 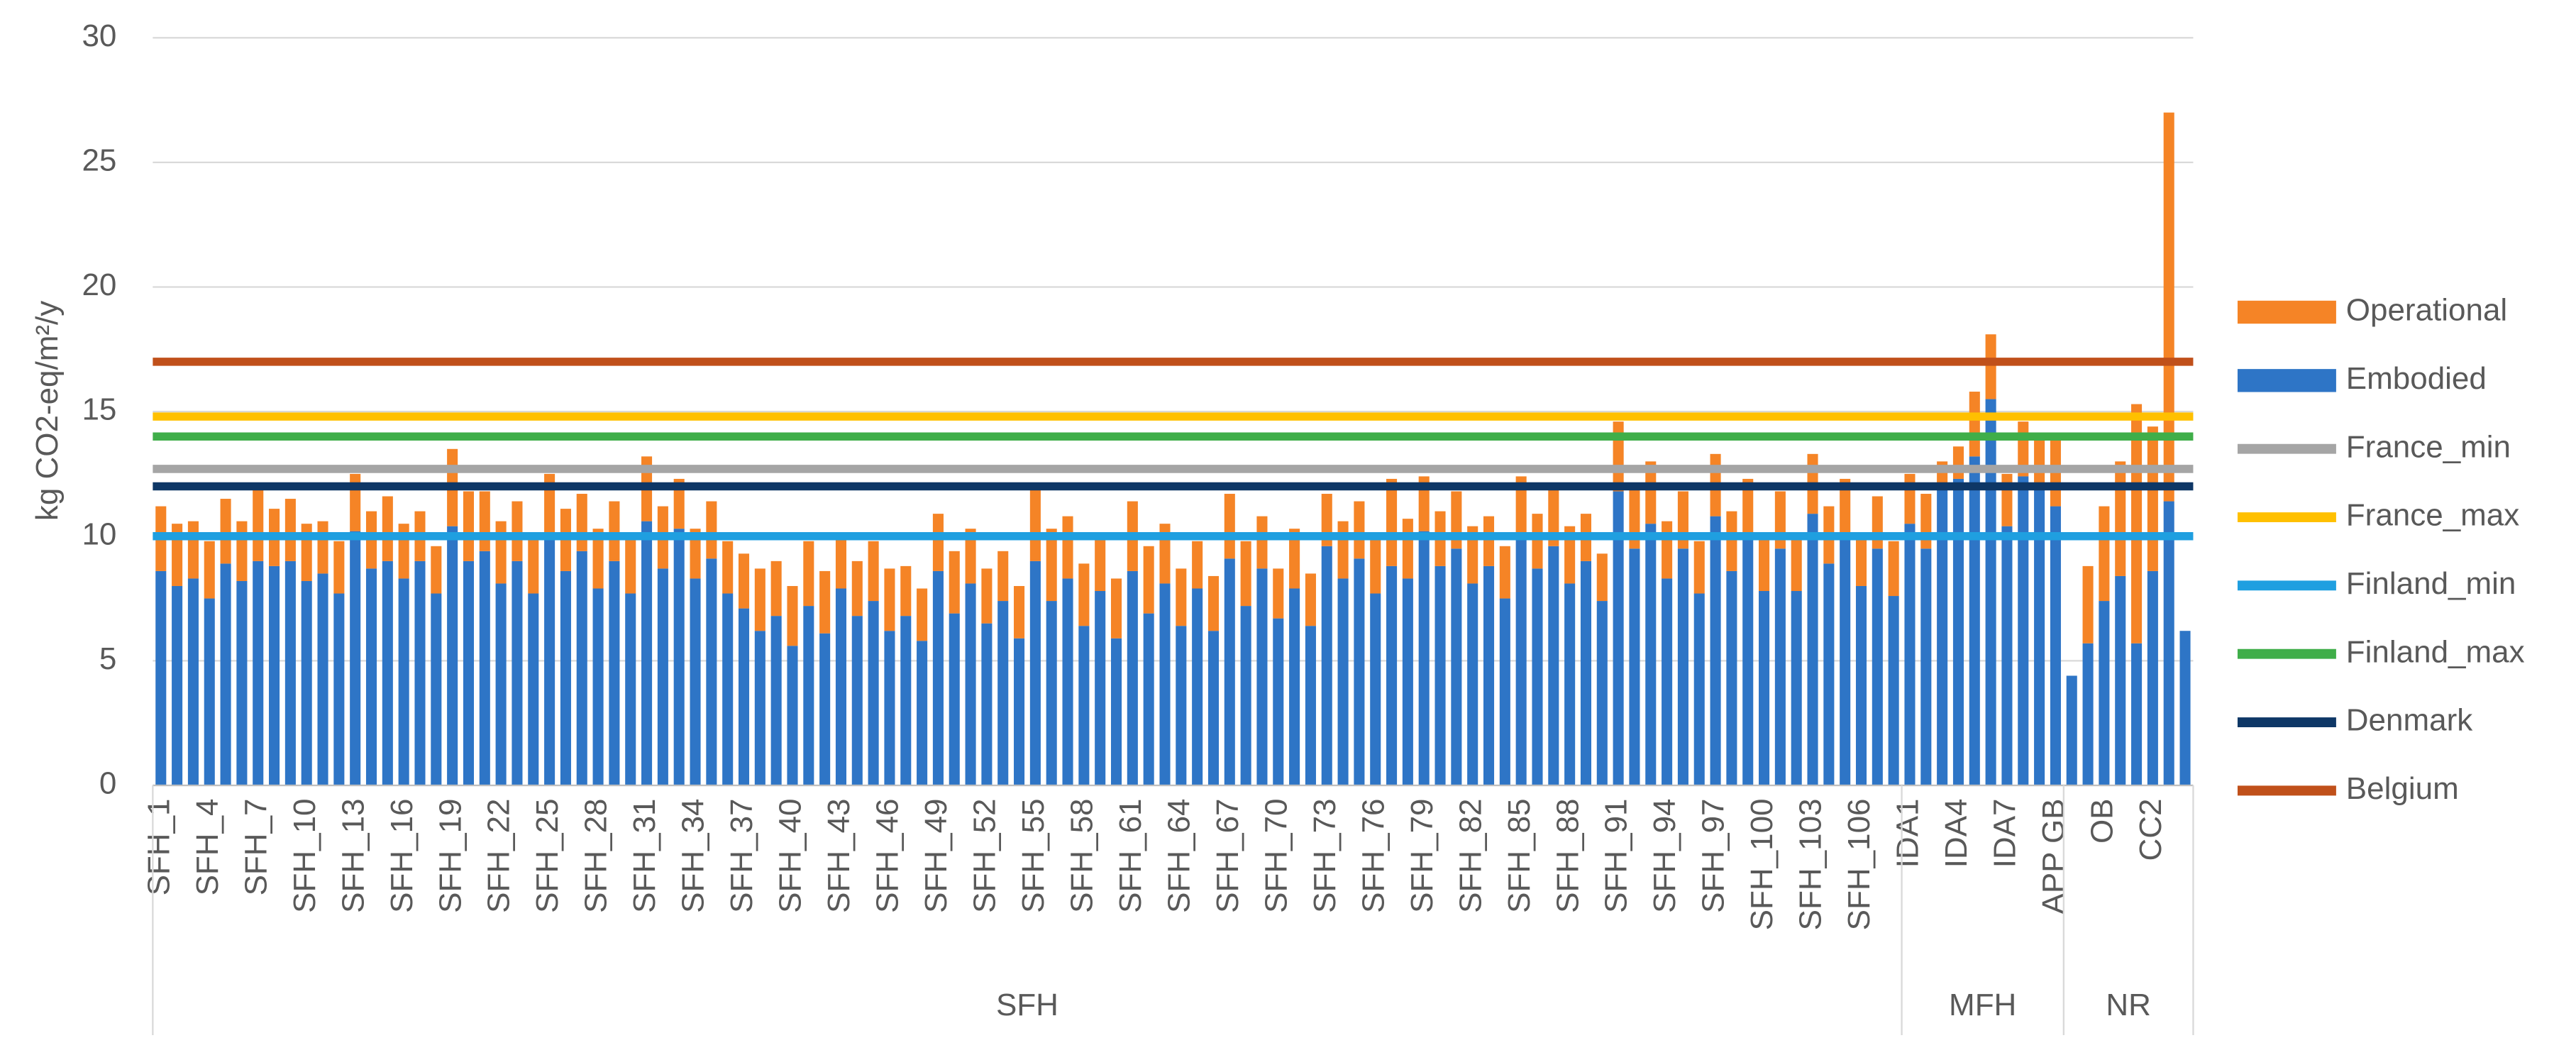 I want to click on legend-label: France_min, so click(x=2428, y=447).